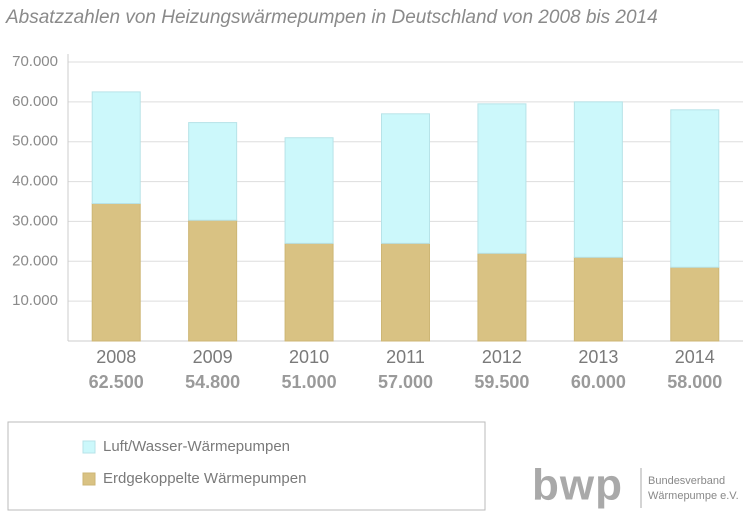  I want to click on logo-text: Wärmepumpe e.V., so click(693, 496).